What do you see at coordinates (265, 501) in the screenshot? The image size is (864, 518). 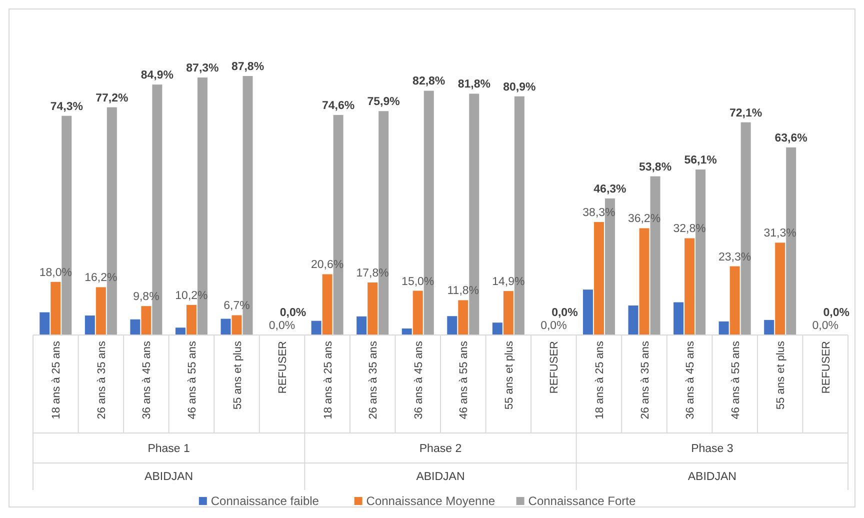 I see `legend-label: Connaissance faible` at bounding box center [265, 501].